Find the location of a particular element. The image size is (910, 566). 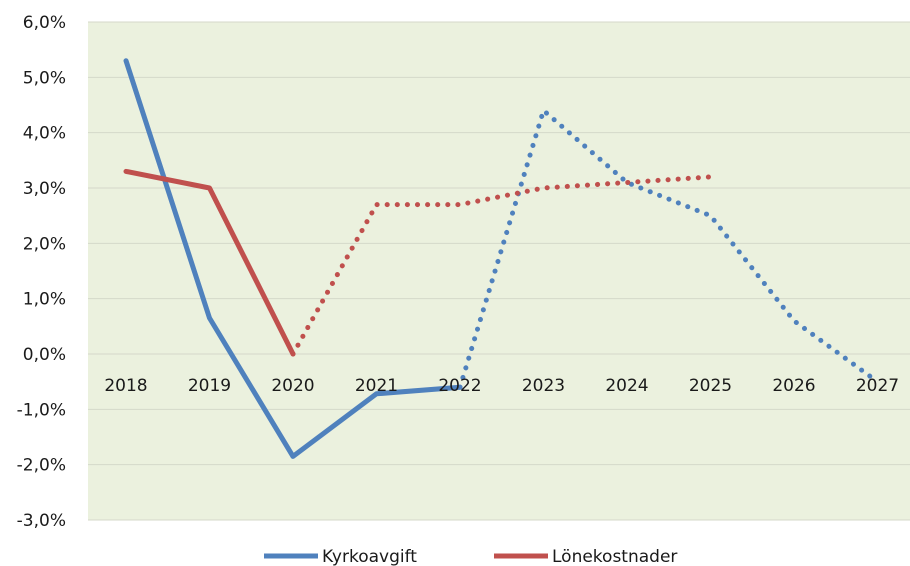

legend-label: Kyrkoavgift is located at coordinates (369, 556).